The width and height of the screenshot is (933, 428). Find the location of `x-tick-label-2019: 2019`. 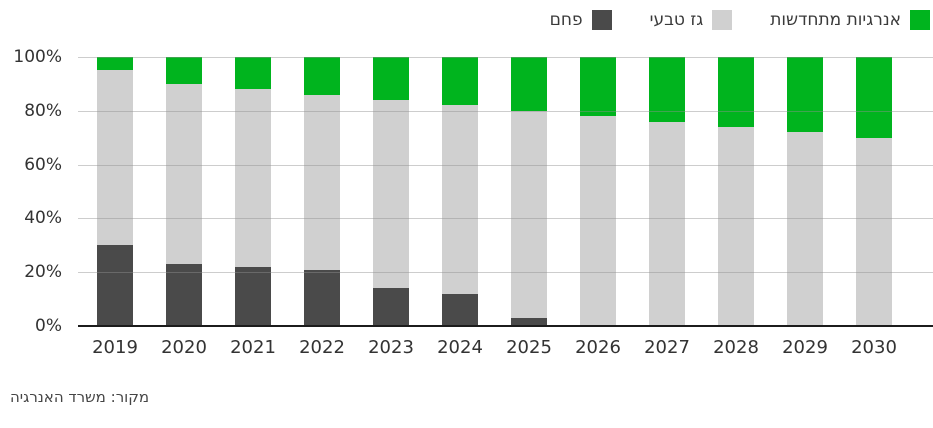

x-tick-label-2019: 2019 is located at coordinates (115, 347).